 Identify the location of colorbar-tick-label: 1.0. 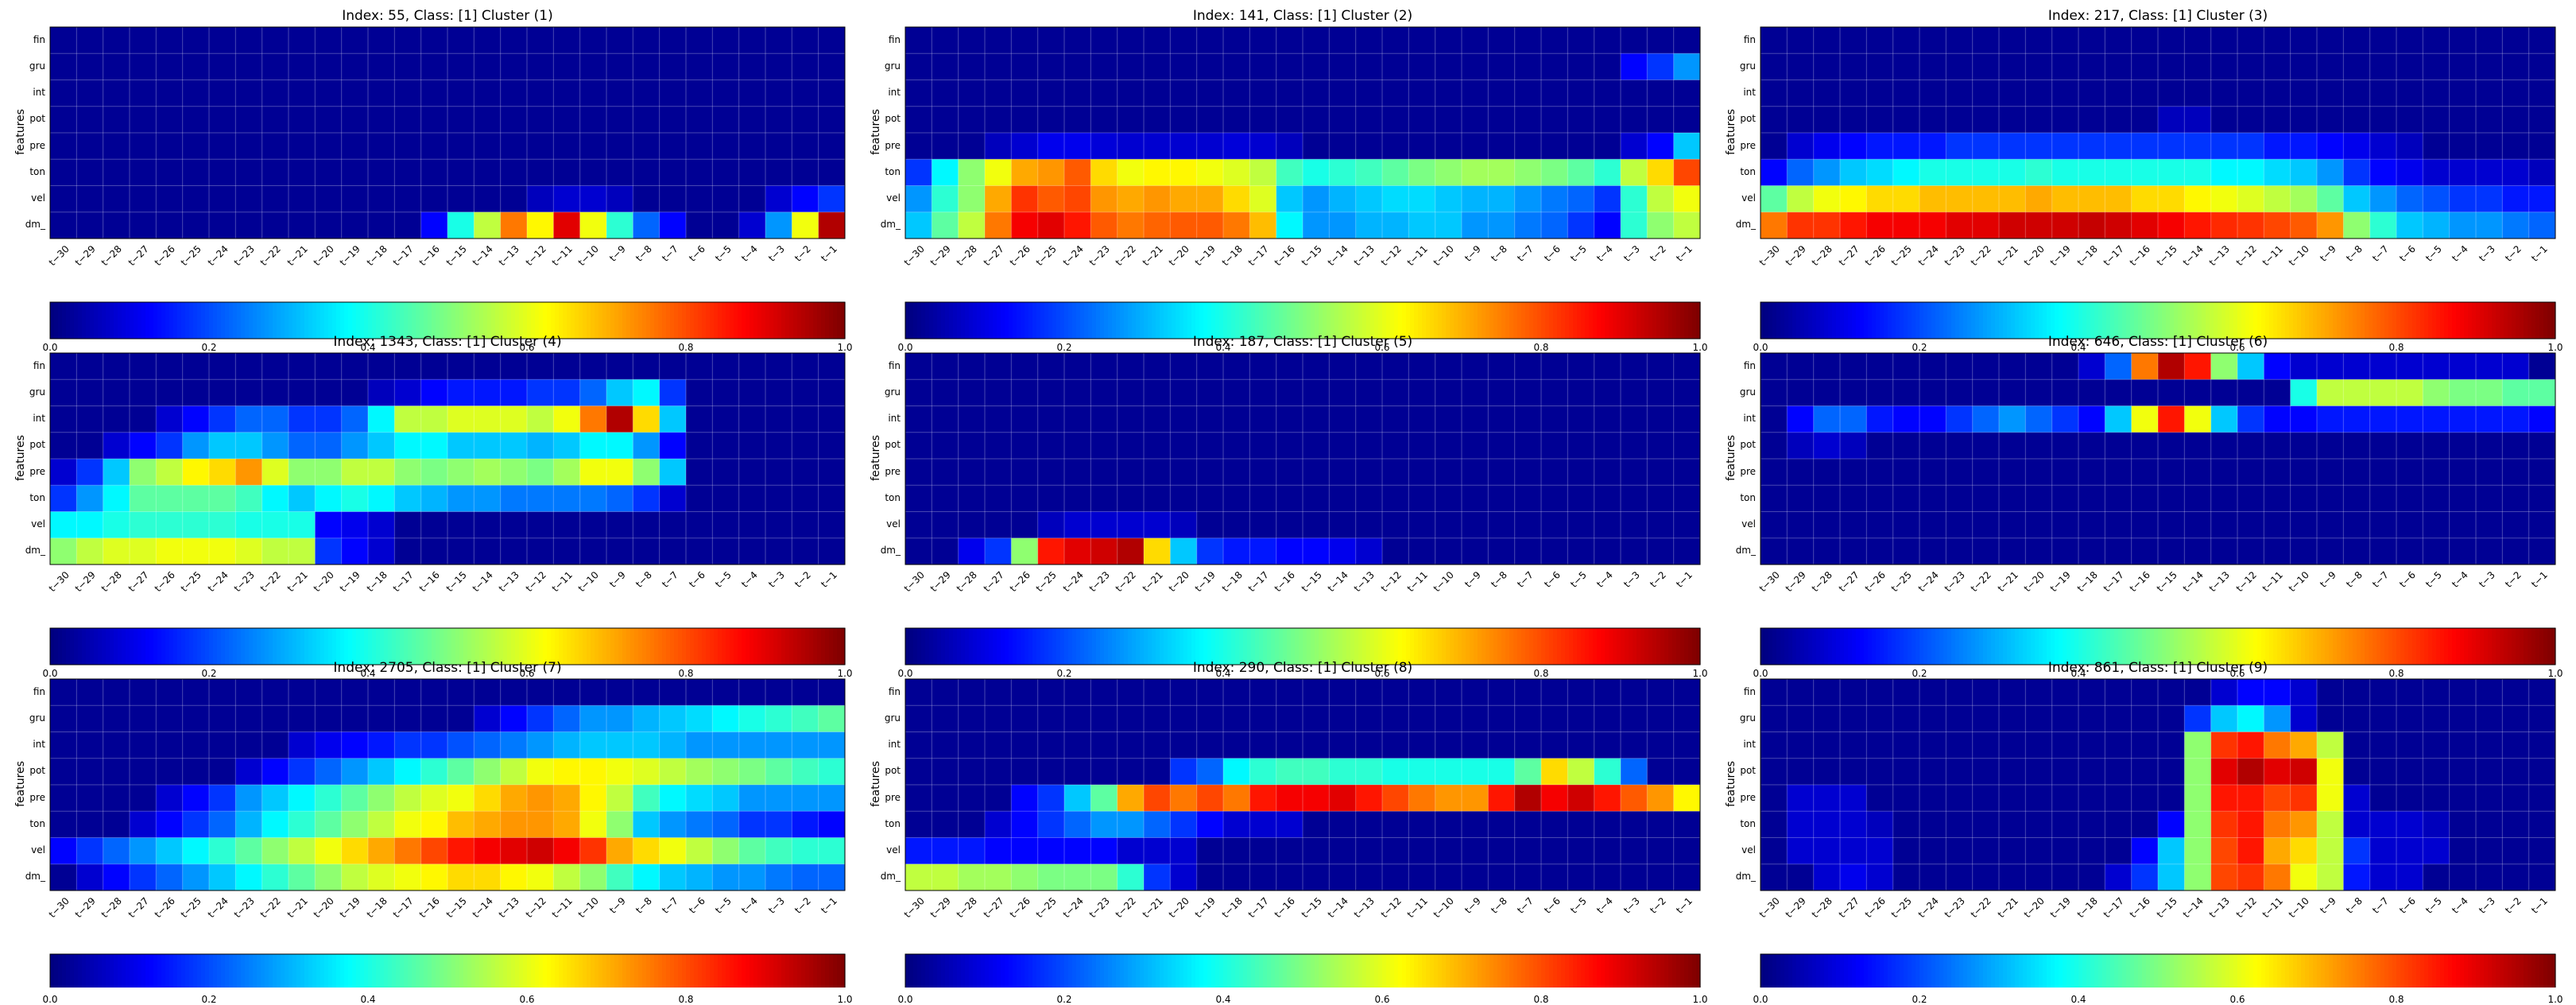
(845, 999).